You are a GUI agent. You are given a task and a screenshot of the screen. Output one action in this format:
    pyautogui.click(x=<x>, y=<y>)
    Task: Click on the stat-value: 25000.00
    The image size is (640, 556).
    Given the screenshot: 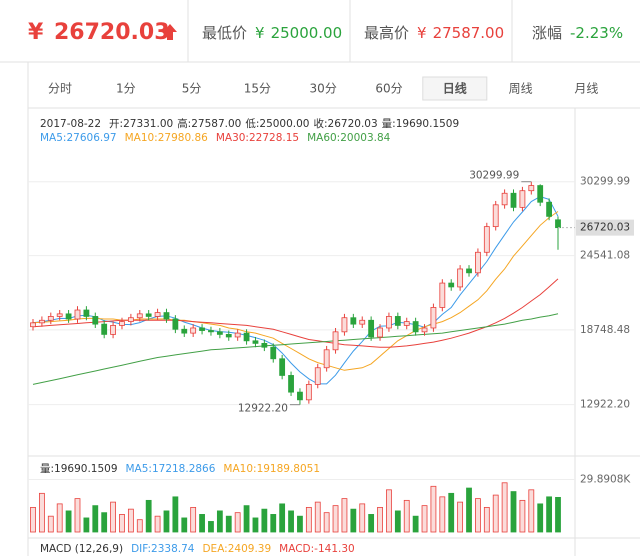 What is the action you would take?
    pyautogui.click(x=307, y=33)
    